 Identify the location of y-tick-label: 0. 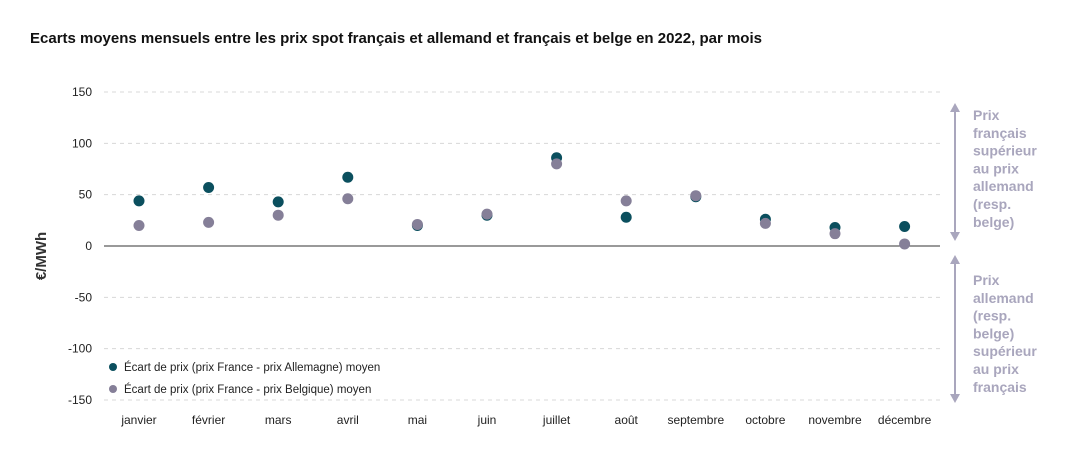
(88, 246).